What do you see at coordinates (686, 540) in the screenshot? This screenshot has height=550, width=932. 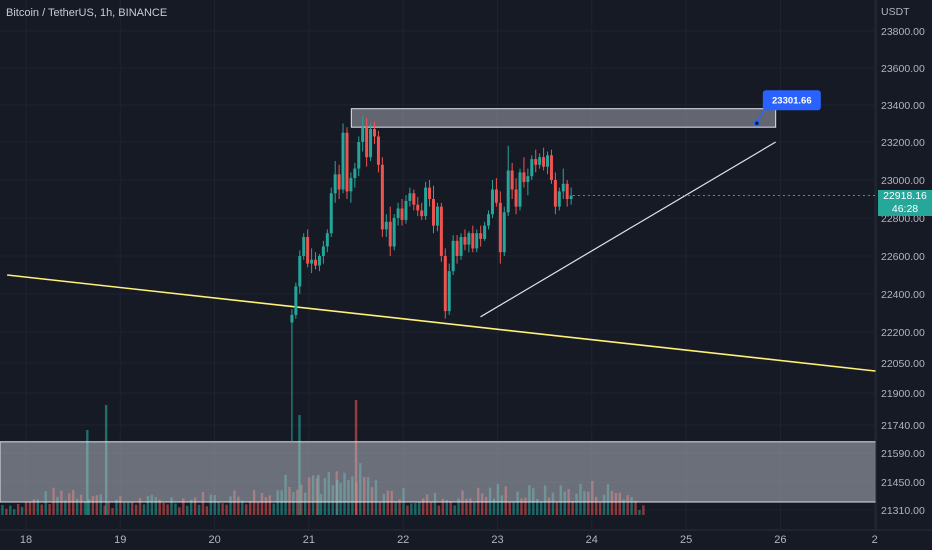 I see `time-tick-label: 25` at bounding box center [686, 540].